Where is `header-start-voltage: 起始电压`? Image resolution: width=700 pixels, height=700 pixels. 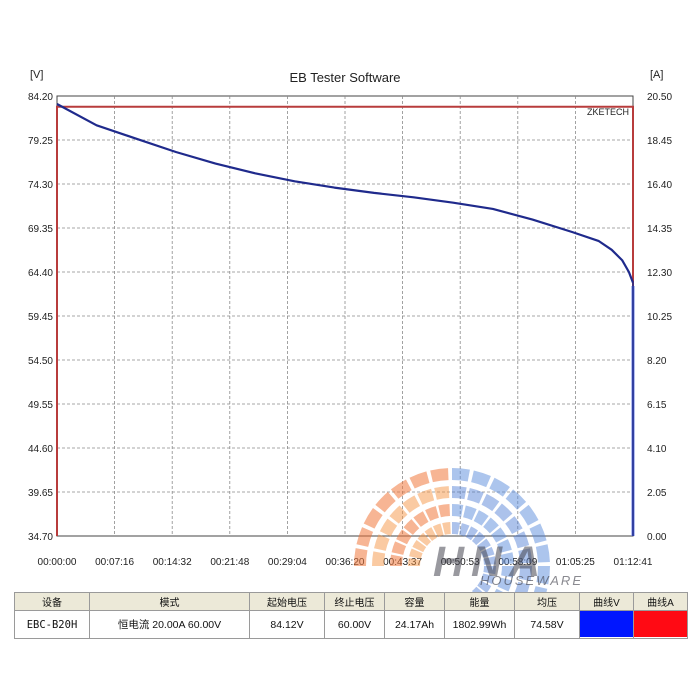
header-start-voltage: 起始电压 is located at coordinates (287, 601).